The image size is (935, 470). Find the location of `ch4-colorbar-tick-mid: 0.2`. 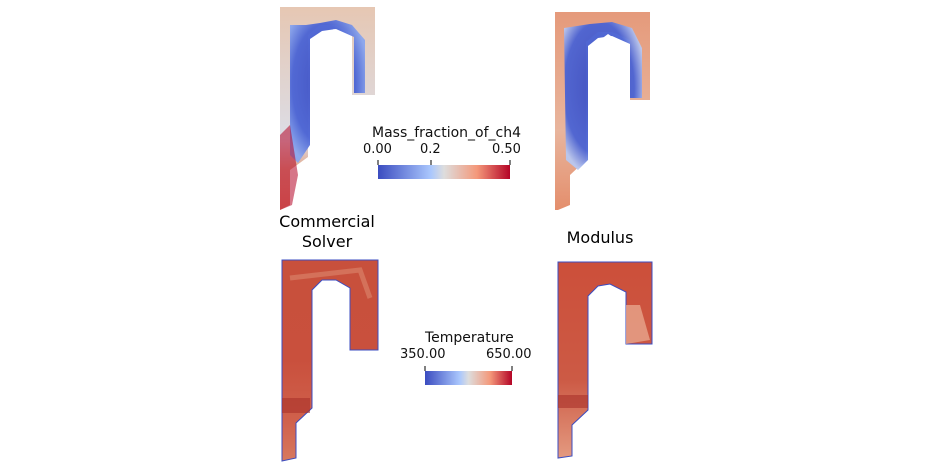

ch4-colorbar-tick-mid: 0.2 is located at coordinates (430, 149).